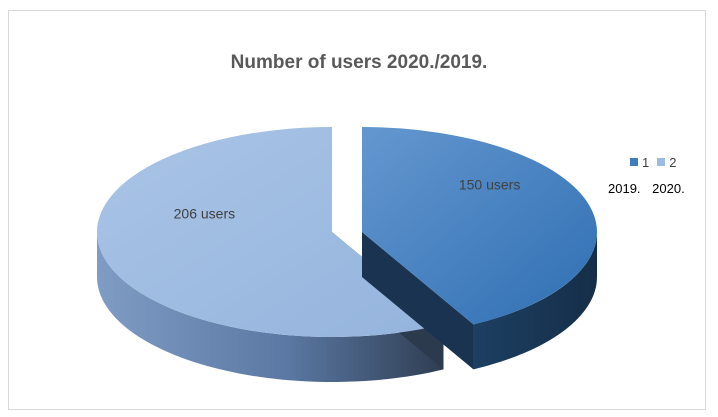 The height and width of the screenshot is (417, 718). What do you see at coordinates (646, 162) in the screenshot?
I see `legend-label-1: 1` at bounding box center [646, 162].